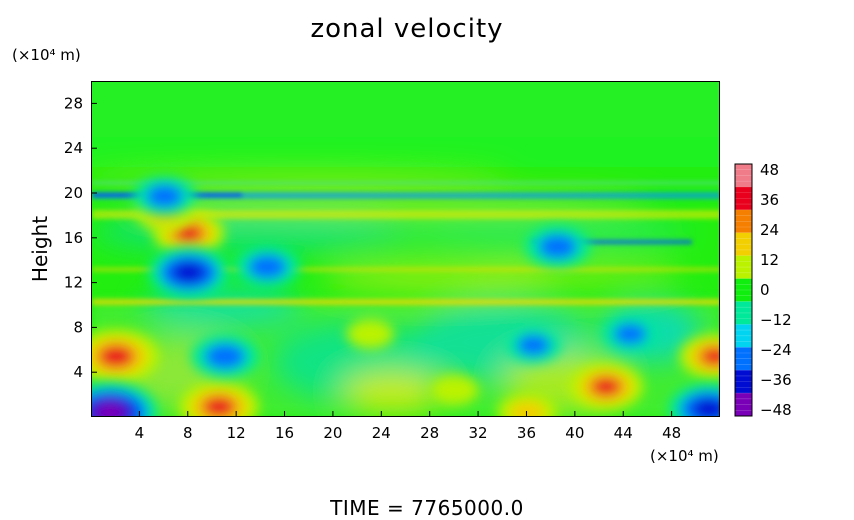  Describe the element at coordinates (776, 410) in the screenshot. I see `colorbar-label: −48` at that location.